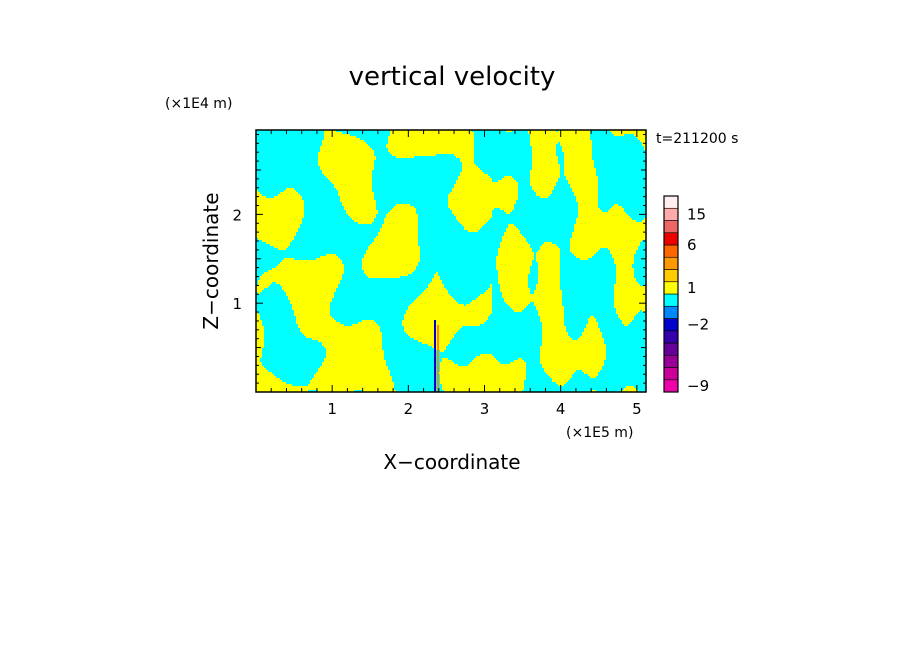  I want to click on y-tick-label: 2, so click(237, 215).